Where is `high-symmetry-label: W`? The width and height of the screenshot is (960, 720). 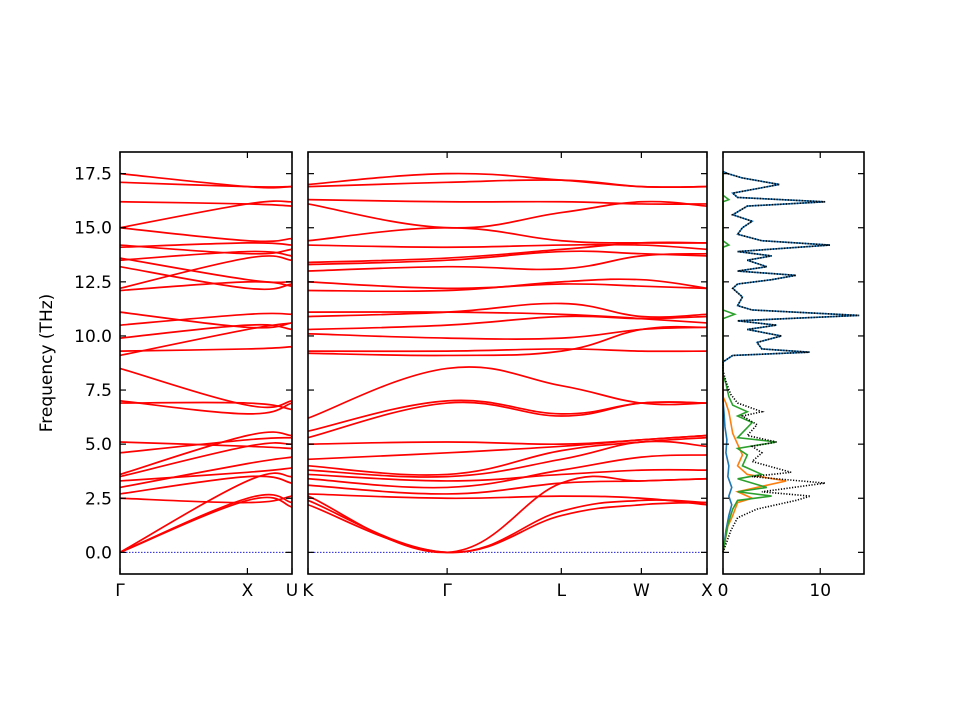
high-symmetry-label: W is located at coordinates (641, 591).